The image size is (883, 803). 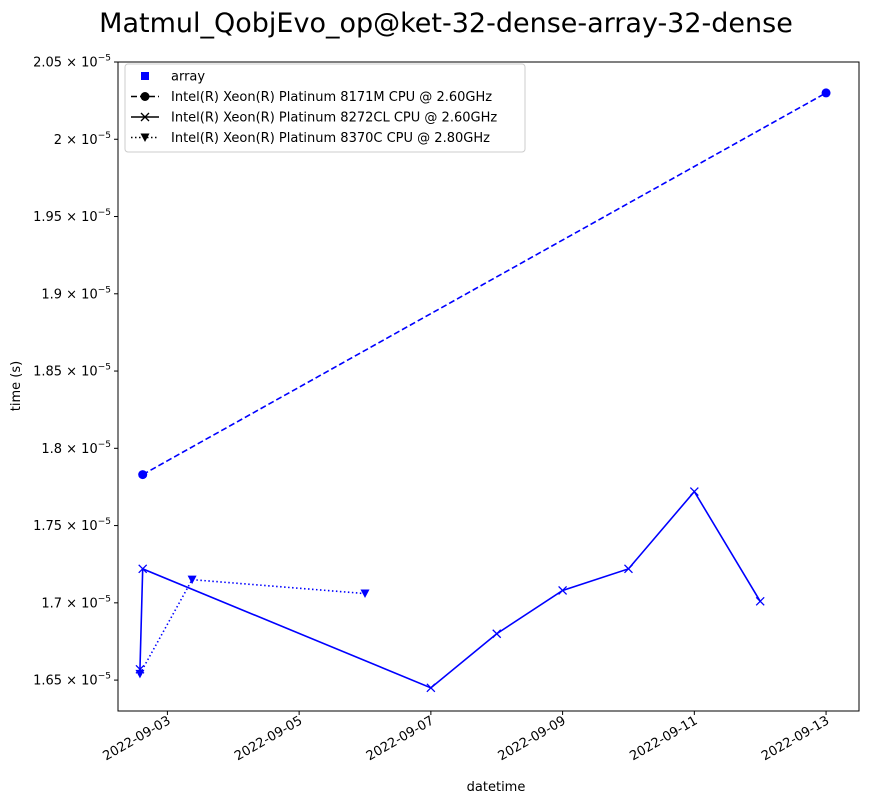 I want to click on series, so click(x=252, y=627).